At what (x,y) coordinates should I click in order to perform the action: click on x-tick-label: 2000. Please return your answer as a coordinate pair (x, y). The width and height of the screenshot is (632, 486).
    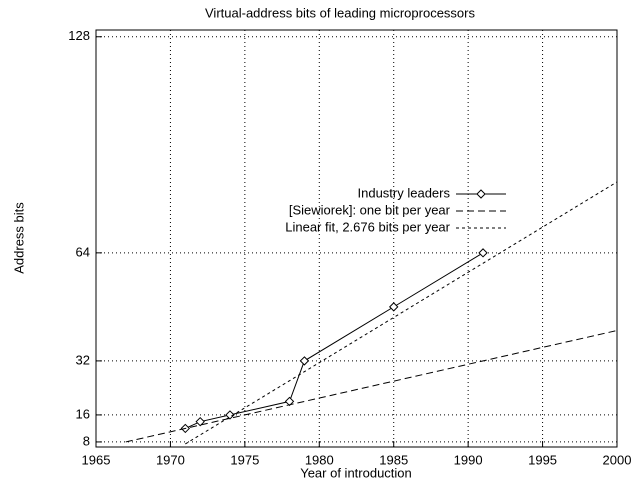
    Looking at the image, I should click on (617, 459).